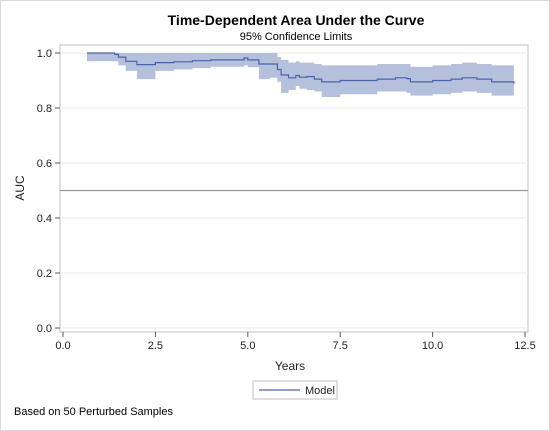 Image resolution: width=550 pixels, height=431 pixels. I want to click on chart-title: Time-Dependent Area Under the Curve, so click(296, 20).